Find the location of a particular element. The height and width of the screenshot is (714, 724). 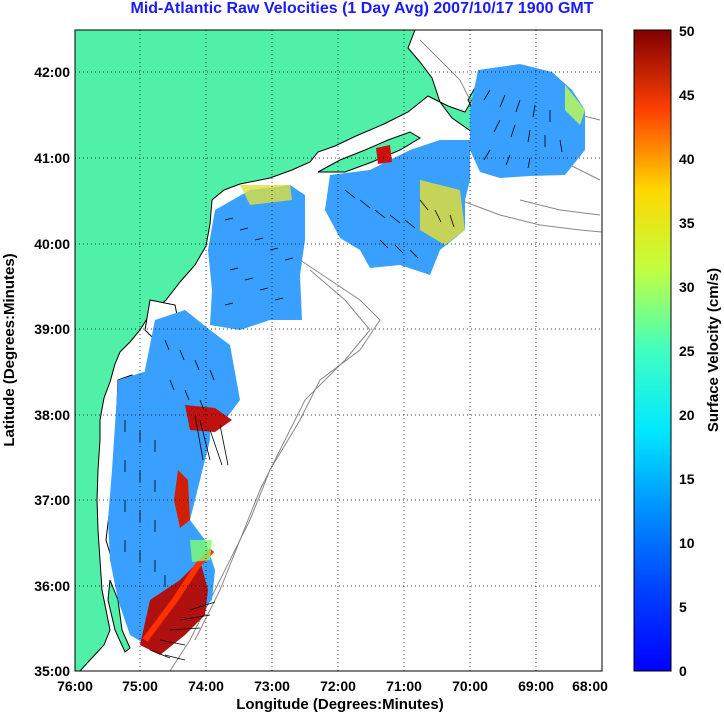

velocity-warm-north is located at coordinates (575, 105).